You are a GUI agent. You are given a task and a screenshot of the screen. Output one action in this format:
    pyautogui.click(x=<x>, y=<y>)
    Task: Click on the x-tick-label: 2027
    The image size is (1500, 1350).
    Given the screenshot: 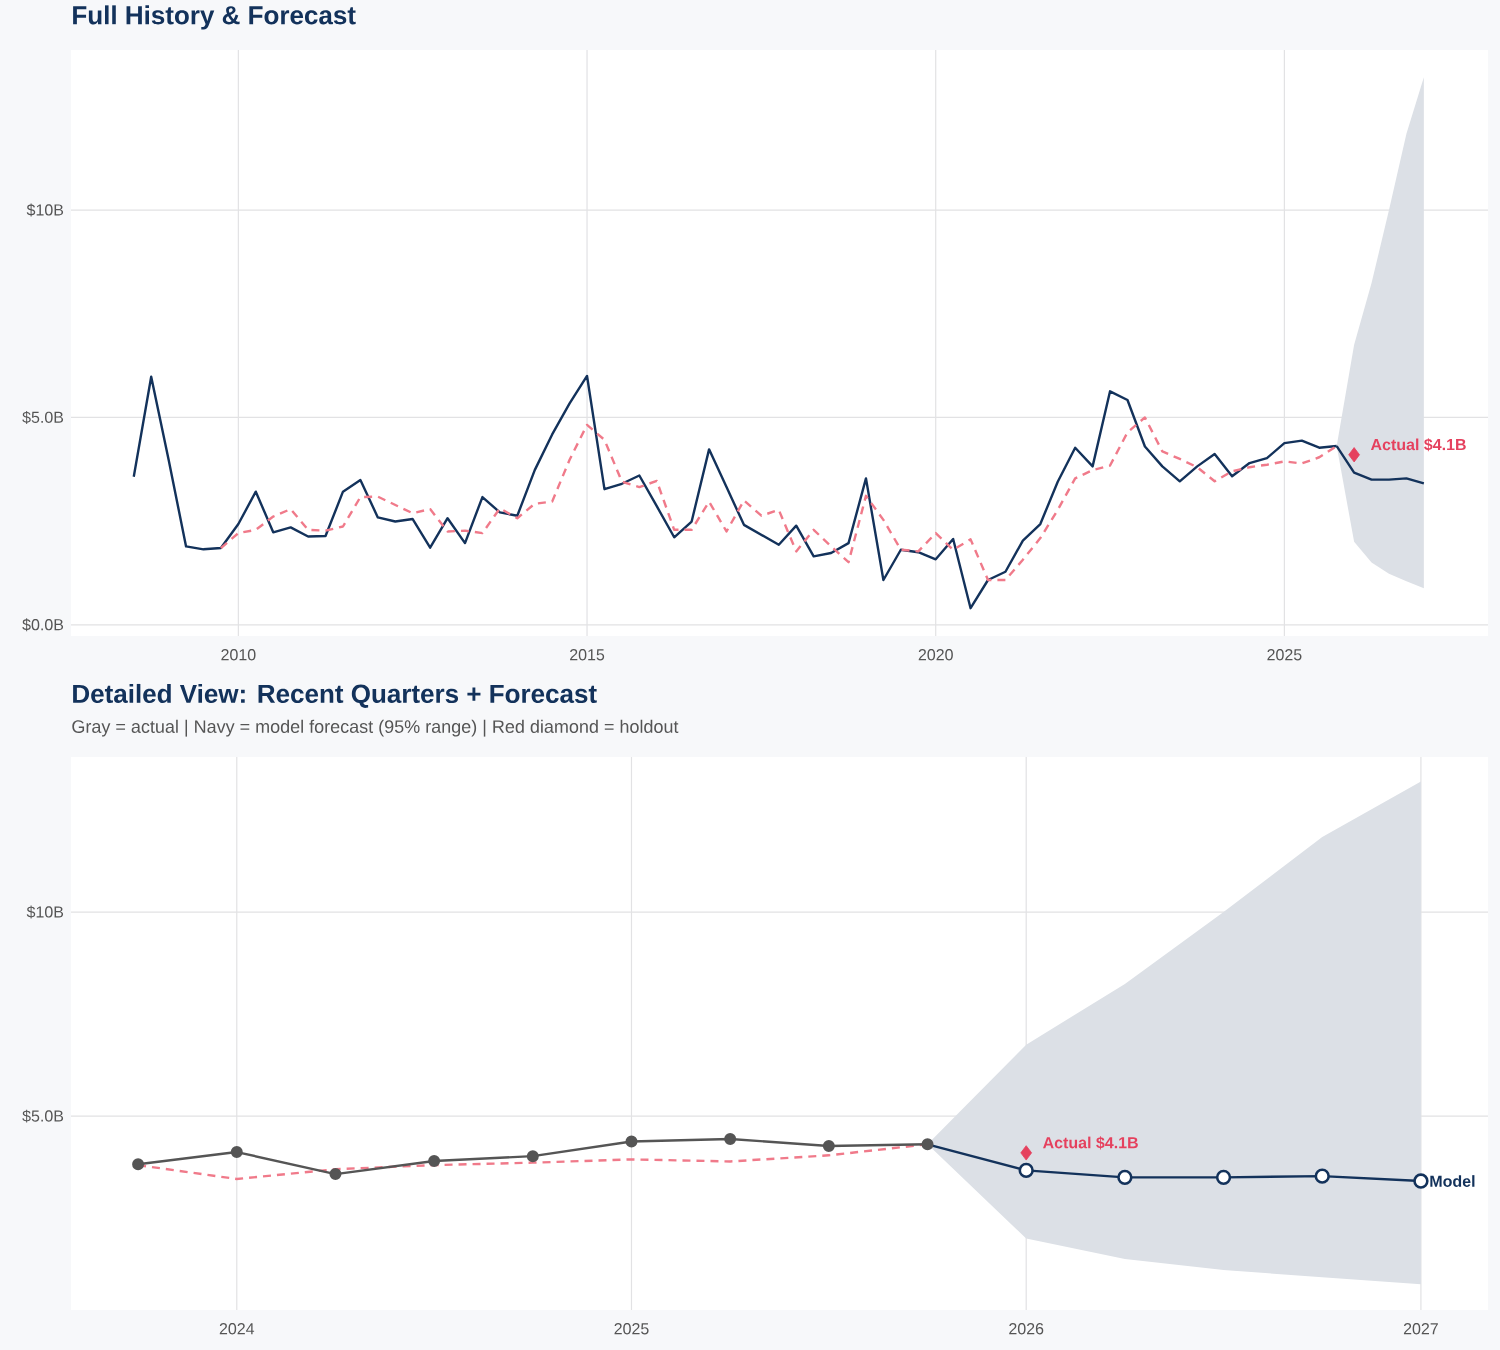 What is the action you would take?
    pyautogui.click(x=1420, y=1329)
    